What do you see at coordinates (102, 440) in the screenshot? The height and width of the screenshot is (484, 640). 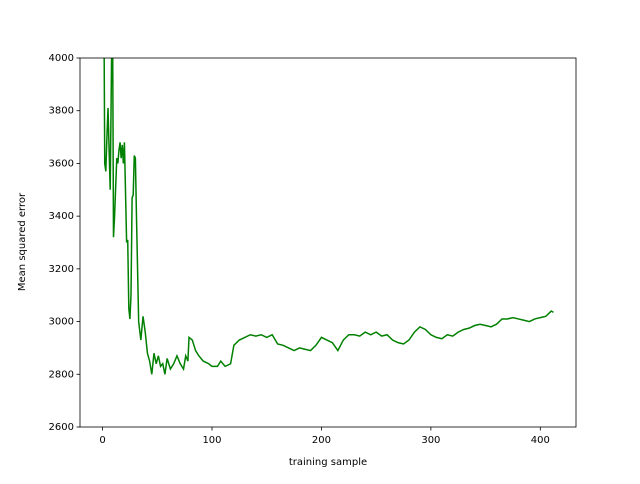 I see `x-tick-label: 0` at bounding box center [102, 440].